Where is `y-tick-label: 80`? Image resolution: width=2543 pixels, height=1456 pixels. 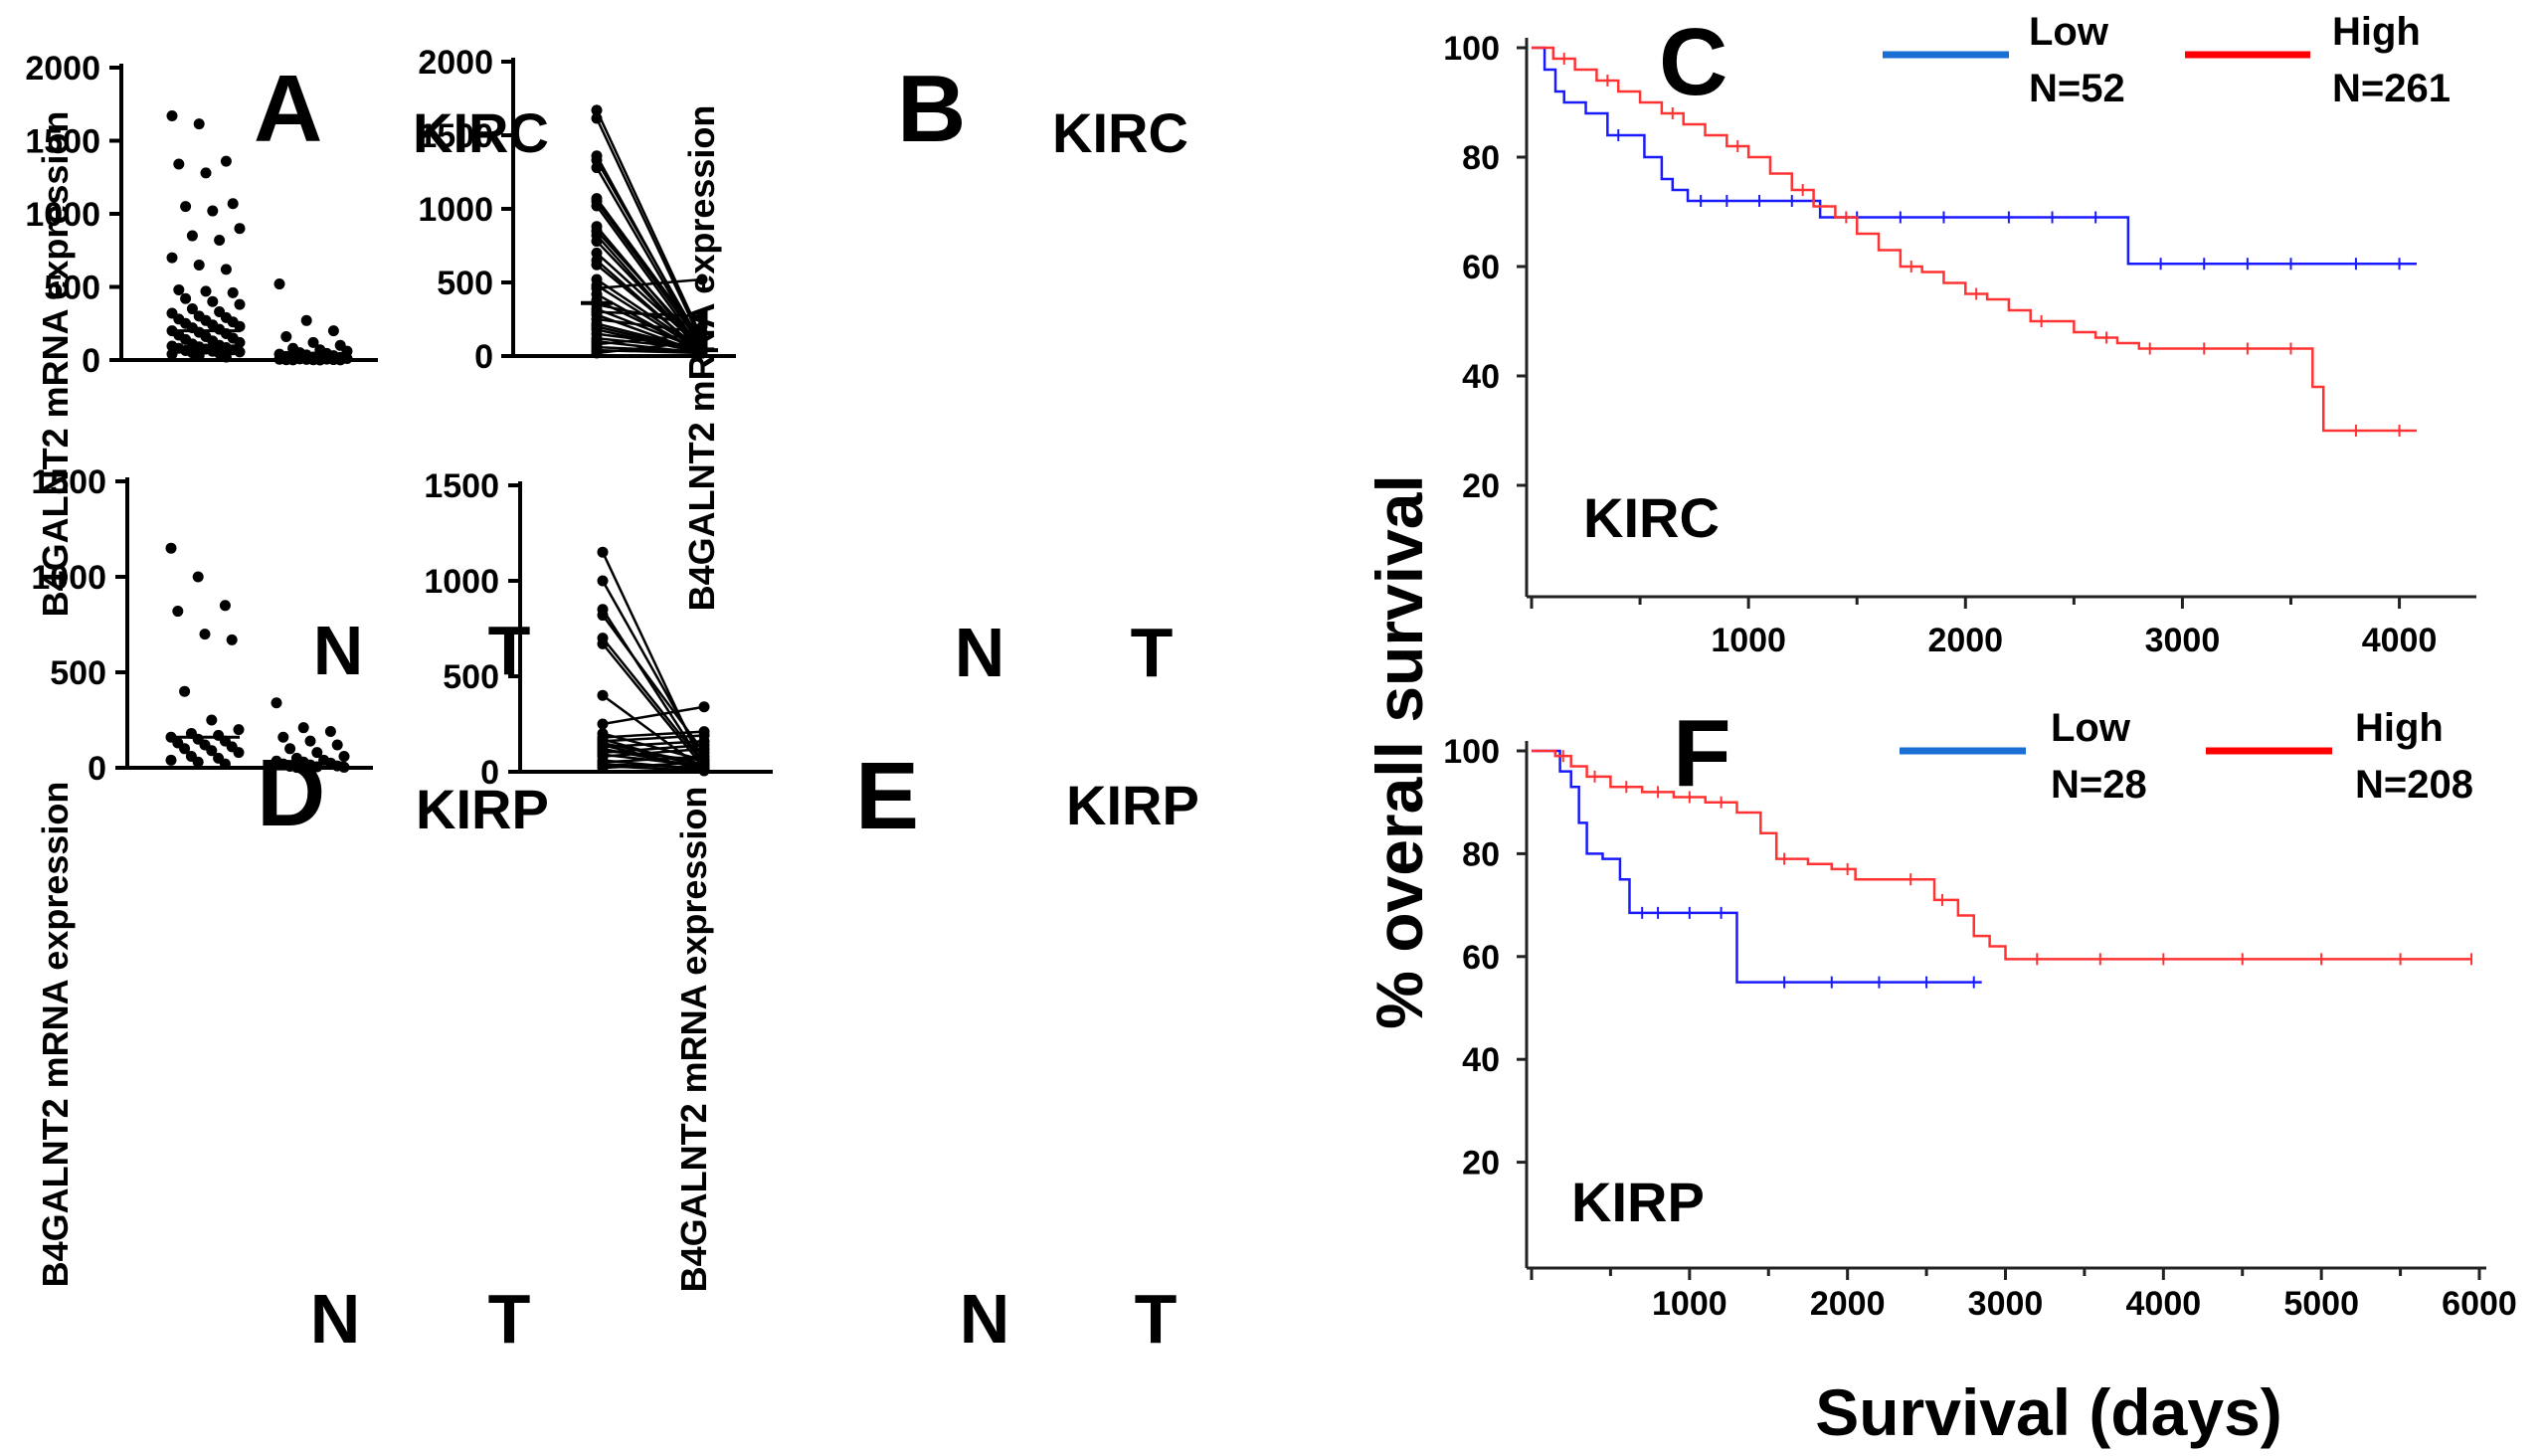 y-tick-label: 80 is located at coordinates (1481, 158).